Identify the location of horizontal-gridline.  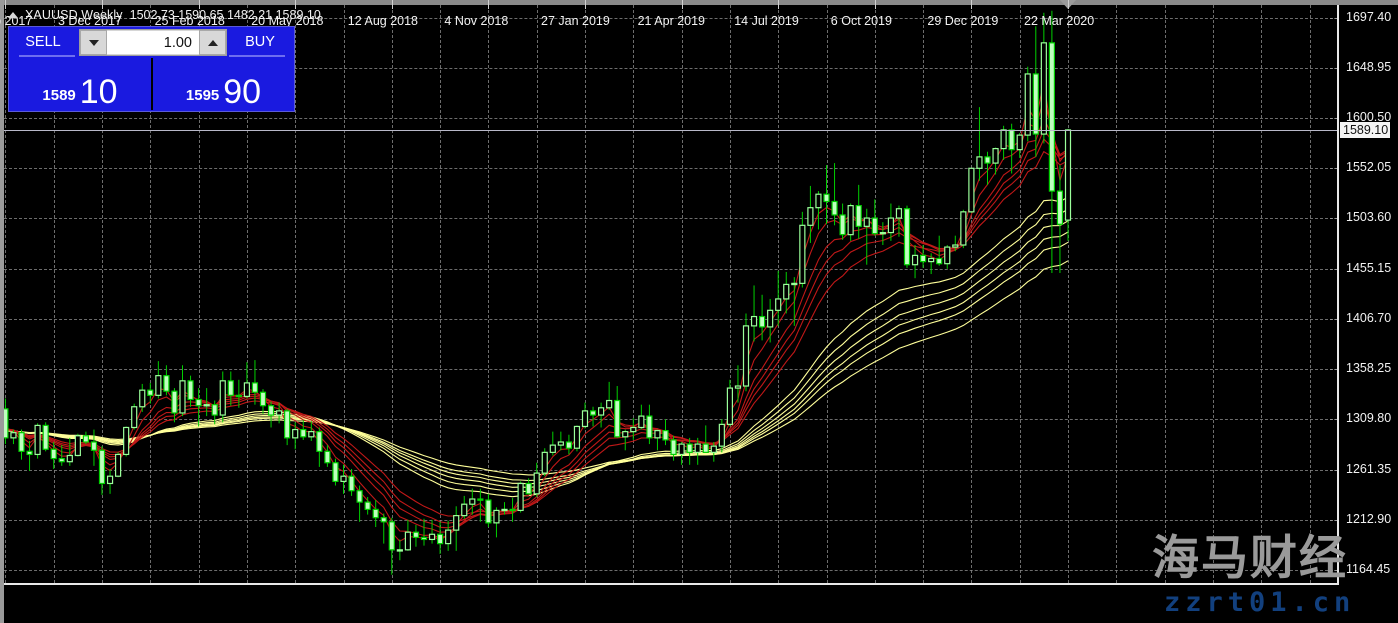
(671, 420).